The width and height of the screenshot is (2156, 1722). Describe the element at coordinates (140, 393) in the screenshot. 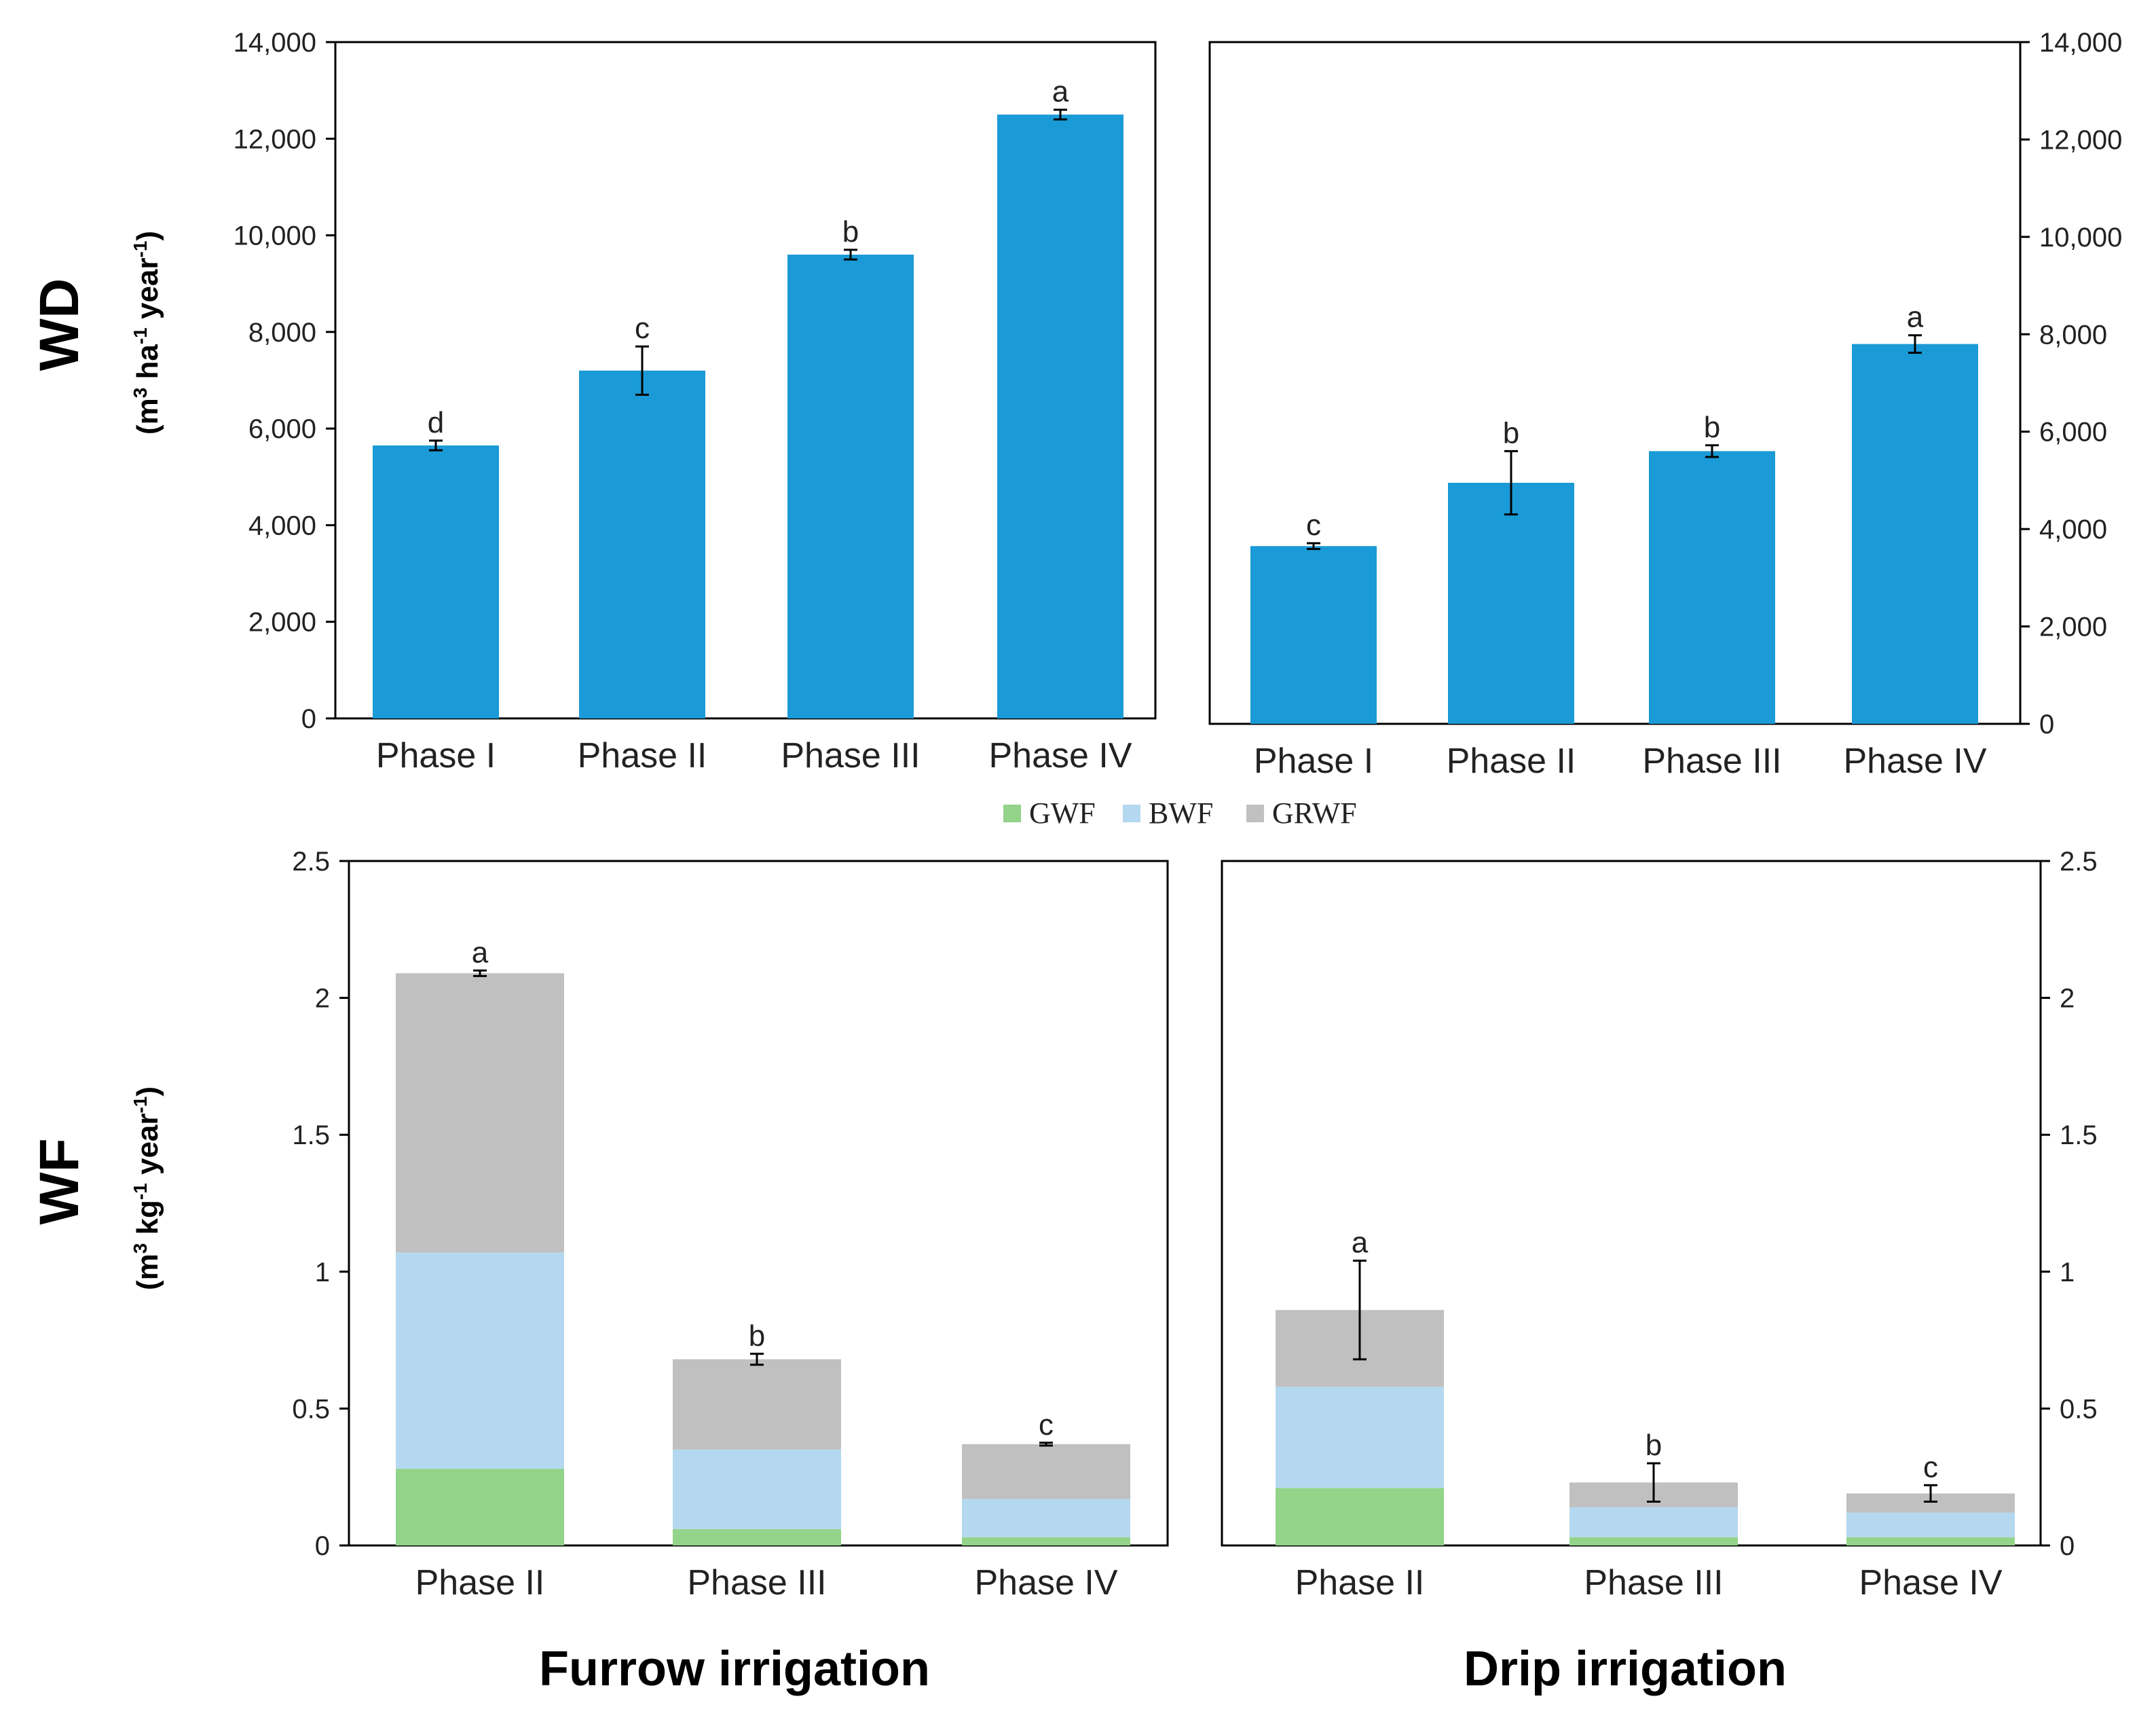

I see `wd-unit-sup1: 3` at that location.